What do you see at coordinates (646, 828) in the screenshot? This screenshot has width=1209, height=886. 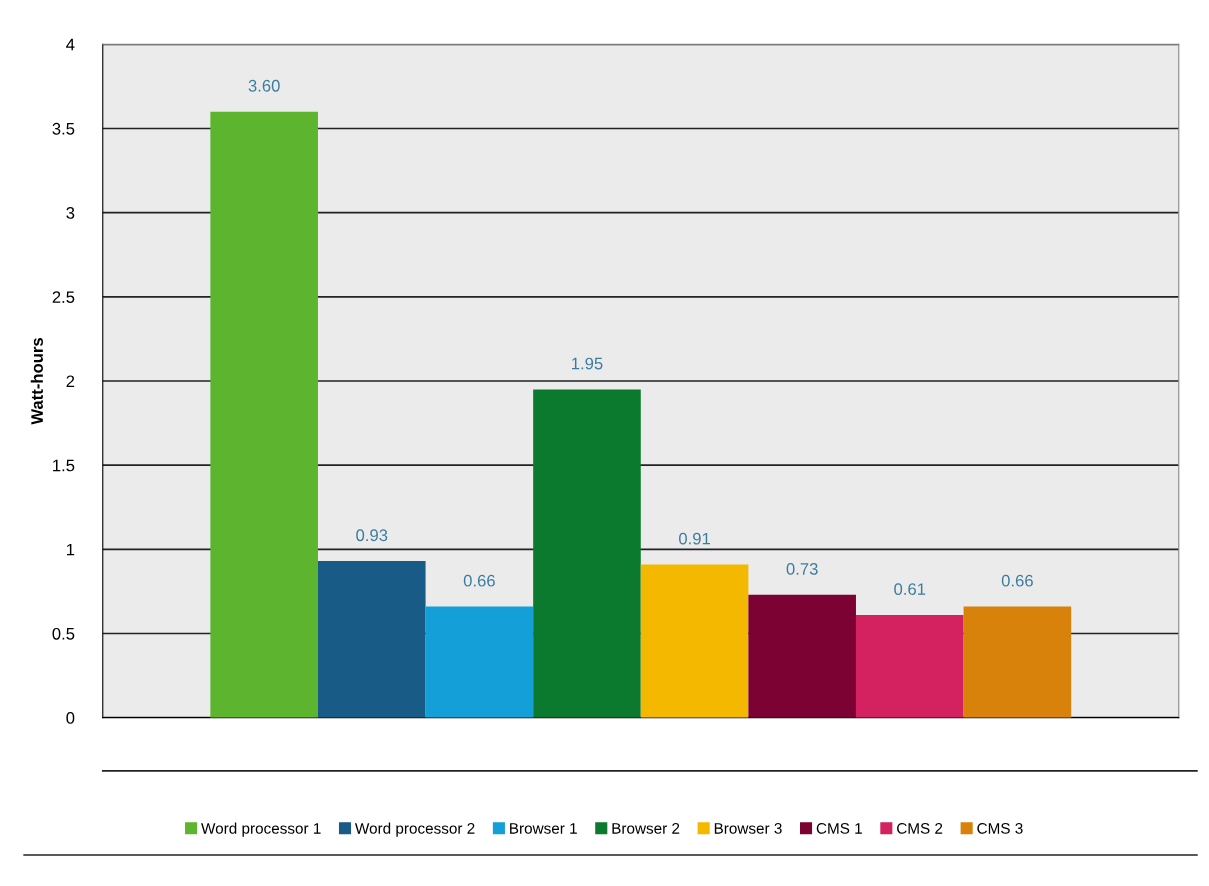 I see `legend-label: Browser 2` at bounding box center [646, 828].